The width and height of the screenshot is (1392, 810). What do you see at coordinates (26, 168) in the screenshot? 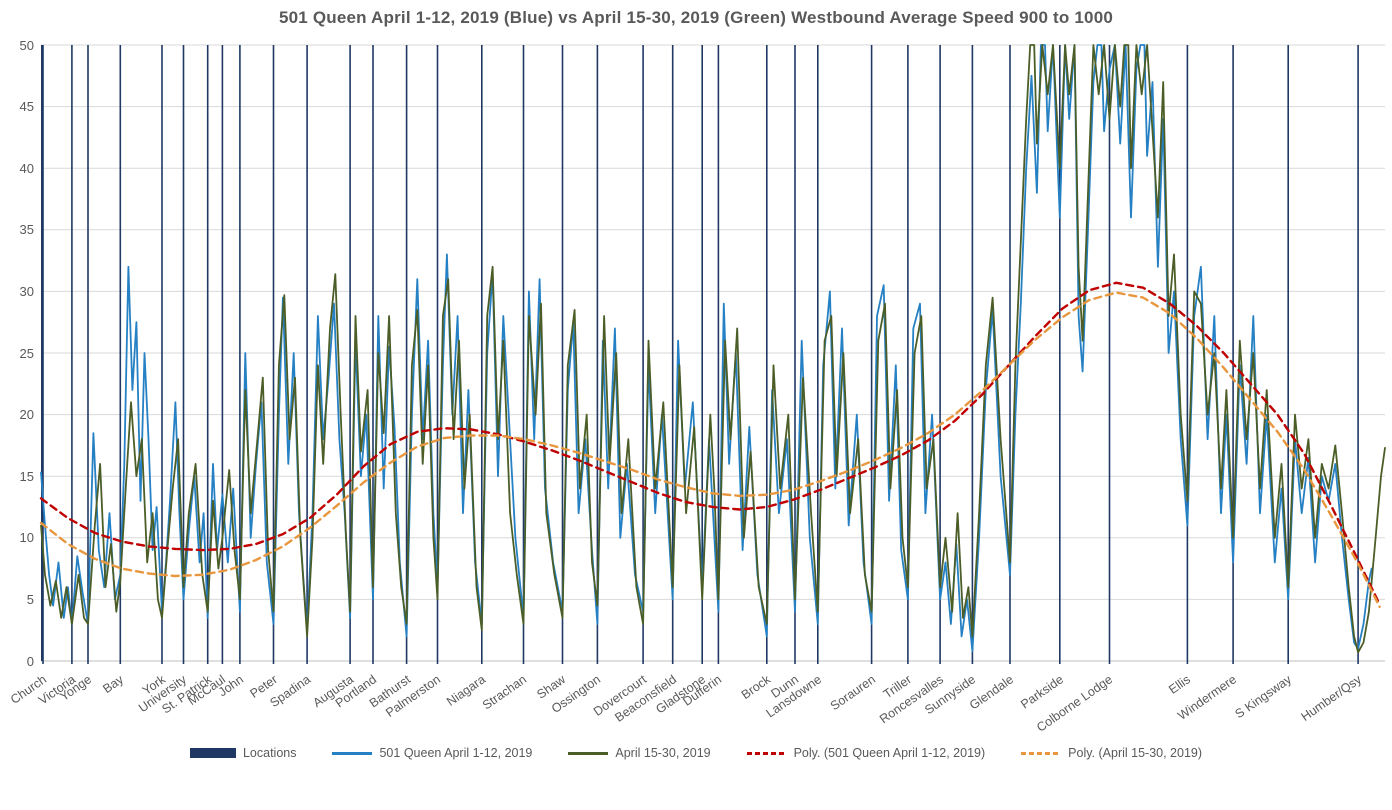
I see `y-tick-label: 40` at bounding box center [26, 168].